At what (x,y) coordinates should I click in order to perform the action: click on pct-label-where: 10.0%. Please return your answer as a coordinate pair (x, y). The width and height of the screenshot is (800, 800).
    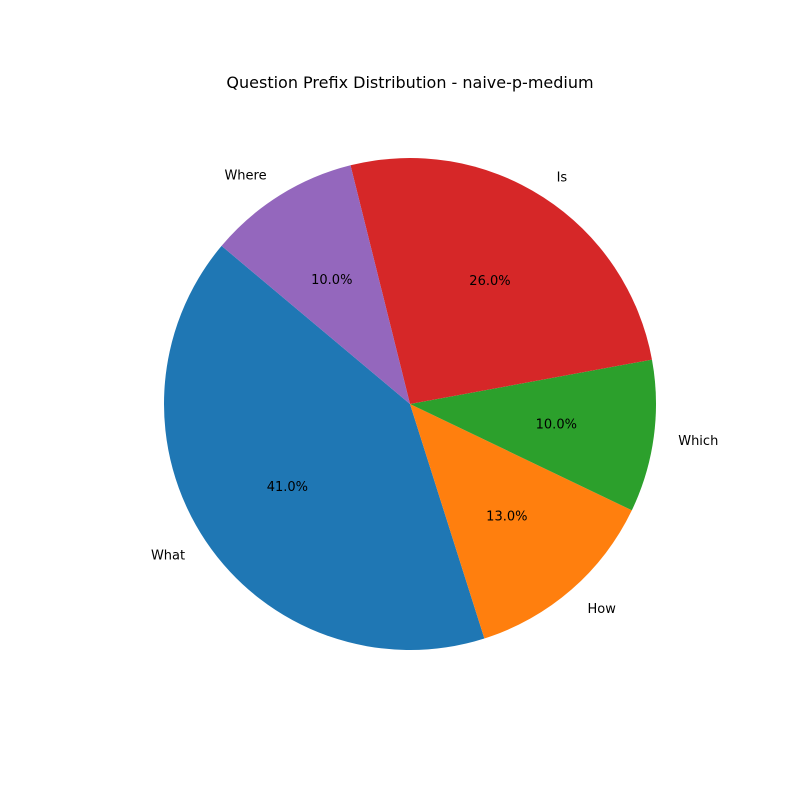
    Looking at the image, I should click on (331, 280).